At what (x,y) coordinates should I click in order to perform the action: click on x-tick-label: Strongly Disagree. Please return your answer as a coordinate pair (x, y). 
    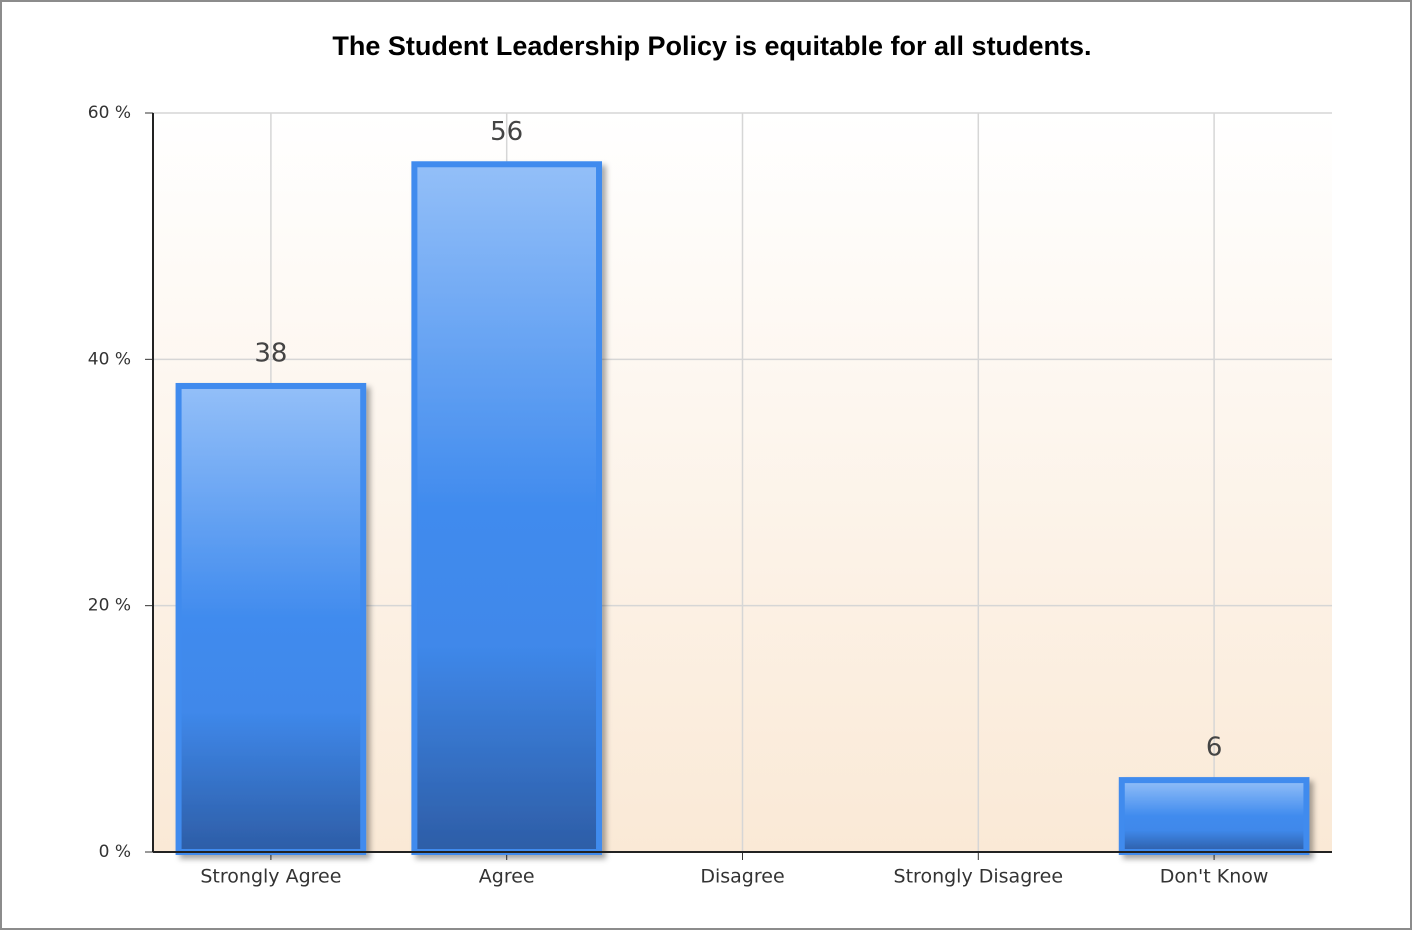
    Looking at the image, I should click on (978, 877).